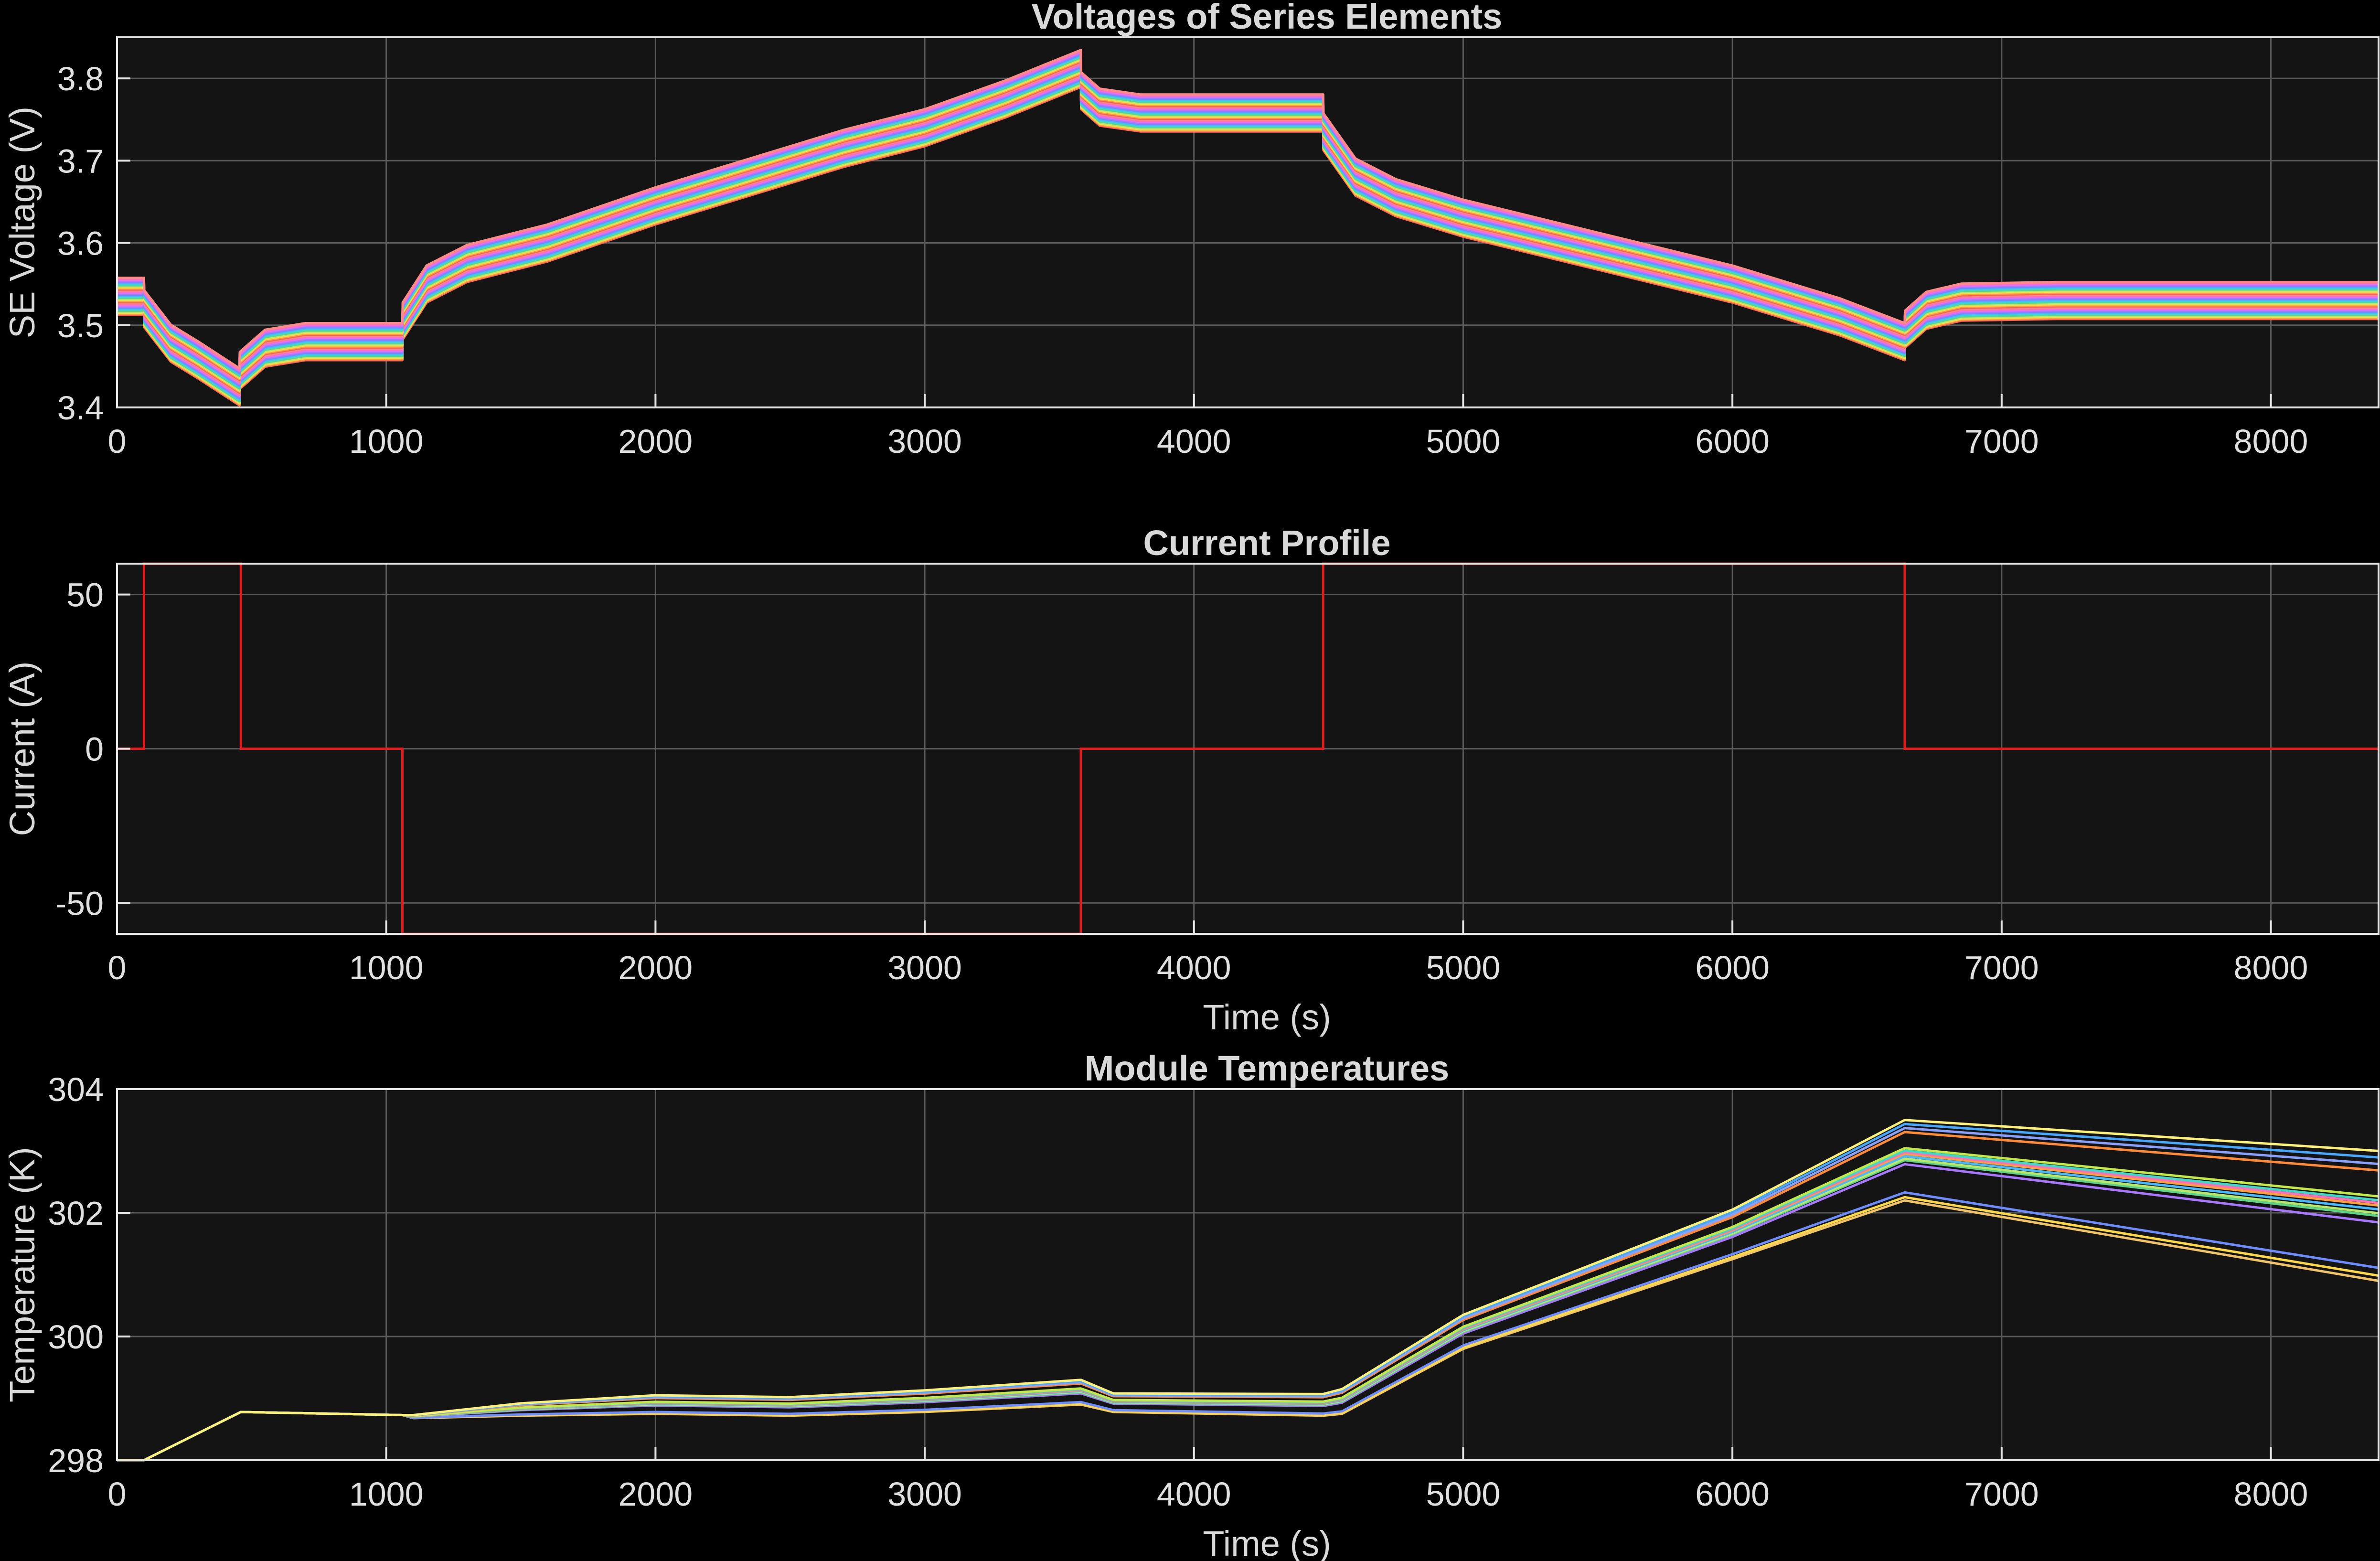 The height and width of the screenshot is (1561, 2380). What do you see at coordinates (2002, 968) in the screenshot?
I see `current-x-tick-label-7000: 7000` at bounding box center [2002, 968].